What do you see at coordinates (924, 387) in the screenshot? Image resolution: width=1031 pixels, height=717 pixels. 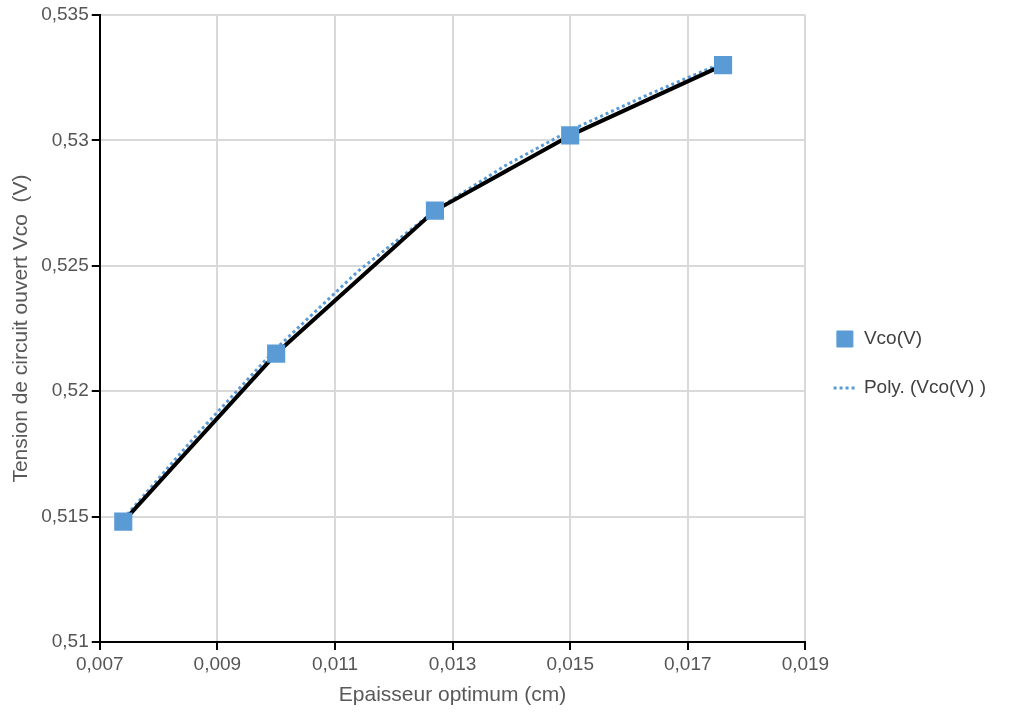 I see `legend-label: Poly. (Vco(V) )` at bounding box center [924, 387].